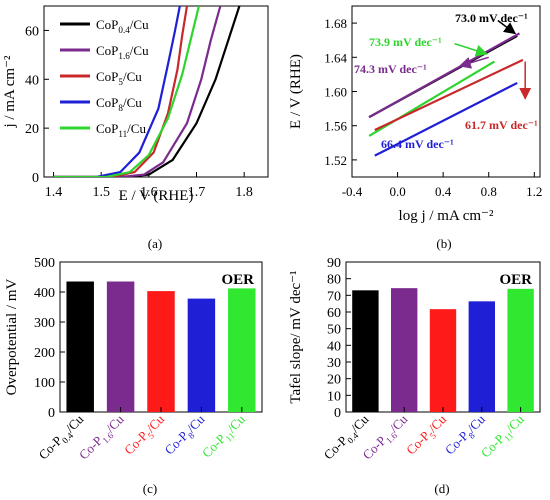 This screenshot has width=550, height=500. Describe the element at coordinates (120, 108) in the screenshot. I see `legend-label-part: 8` at that location.